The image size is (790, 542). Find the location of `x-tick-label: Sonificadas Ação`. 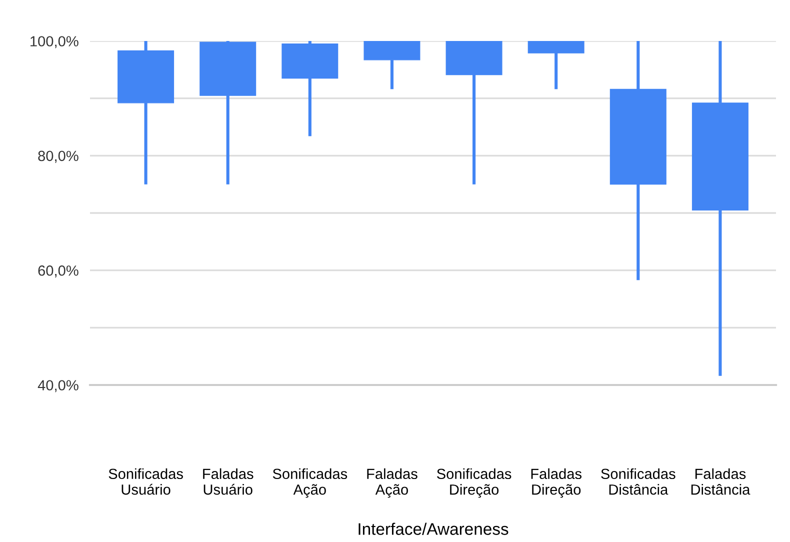

x-tick-label: Sonificadas Ação is located at coordinates (310, 483).